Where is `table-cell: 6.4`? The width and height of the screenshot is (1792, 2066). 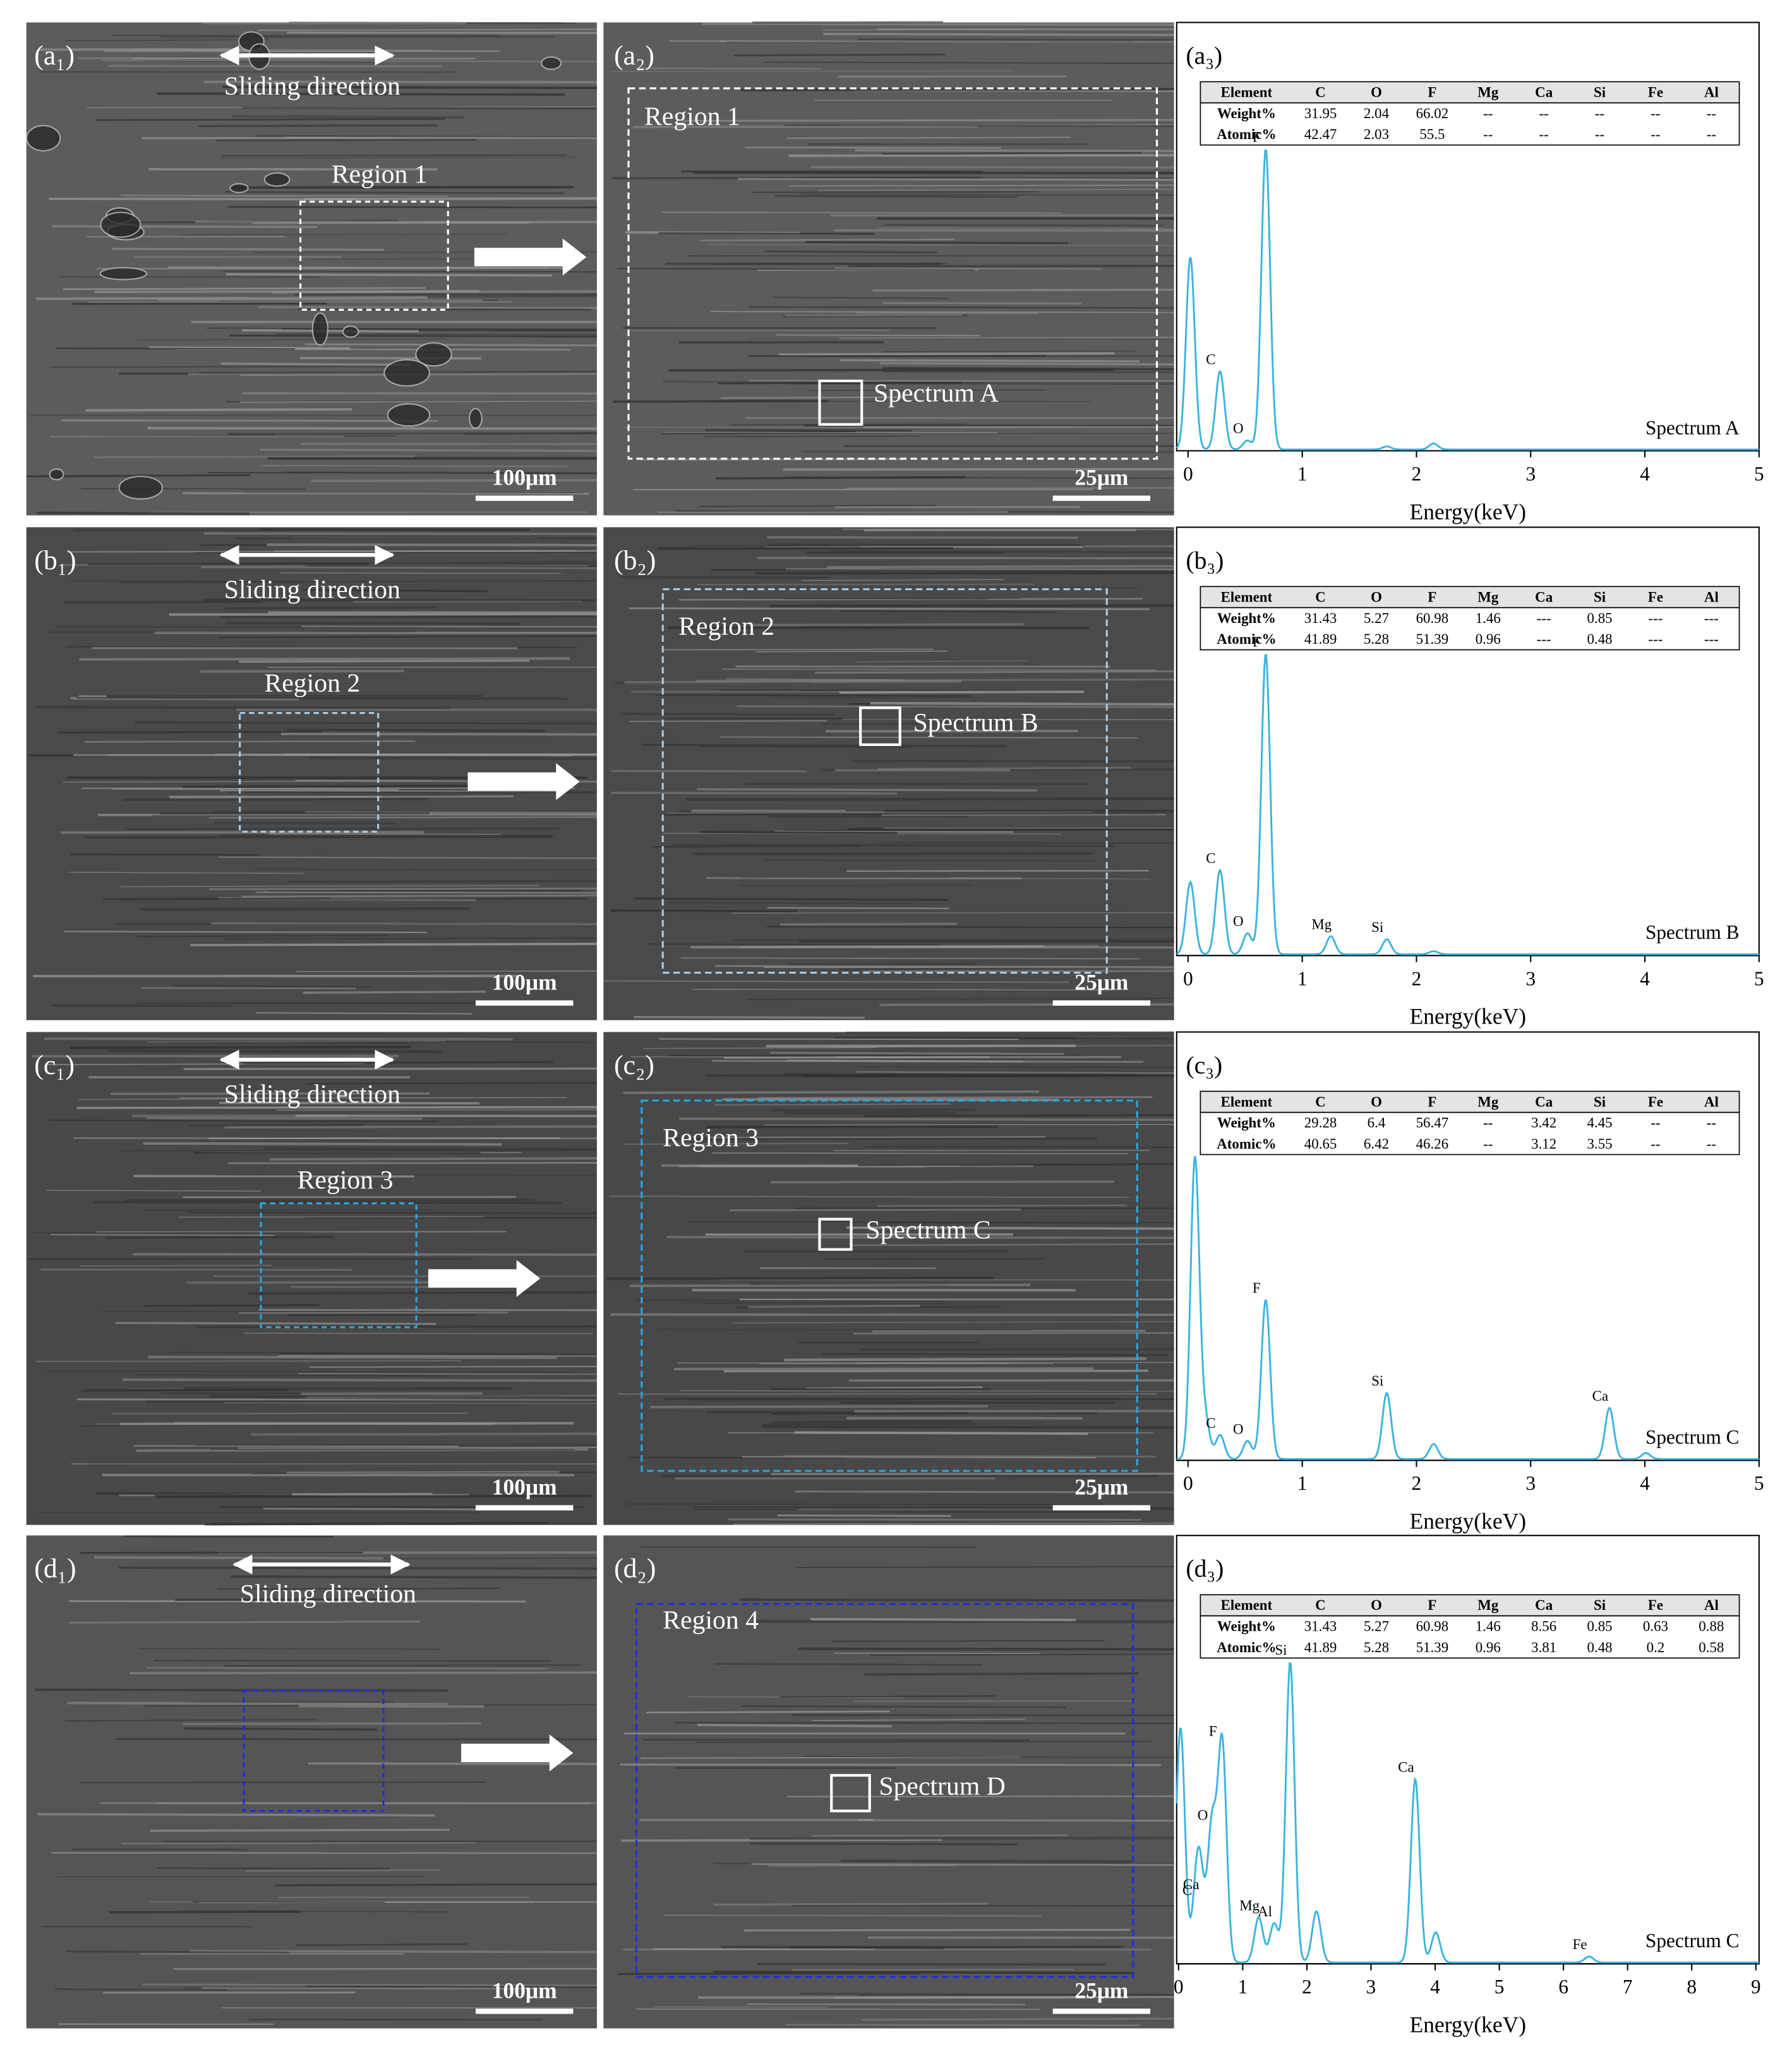 table-cell: 6.4 is located at coordinates (1377, 1123).